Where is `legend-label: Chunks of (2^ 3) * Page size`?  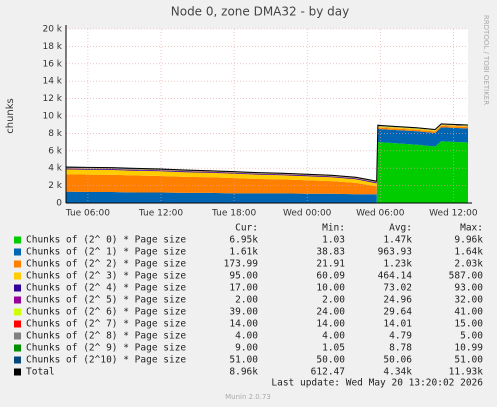 legend-label: Chunks of (2^ 3) * Page size is located at coordinates (106, 276).